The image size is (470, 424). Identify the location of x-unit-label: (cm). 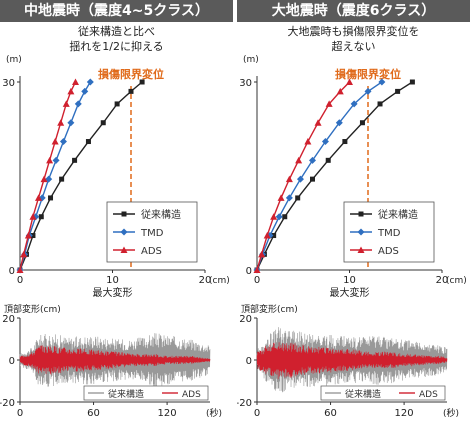
(219, 281).